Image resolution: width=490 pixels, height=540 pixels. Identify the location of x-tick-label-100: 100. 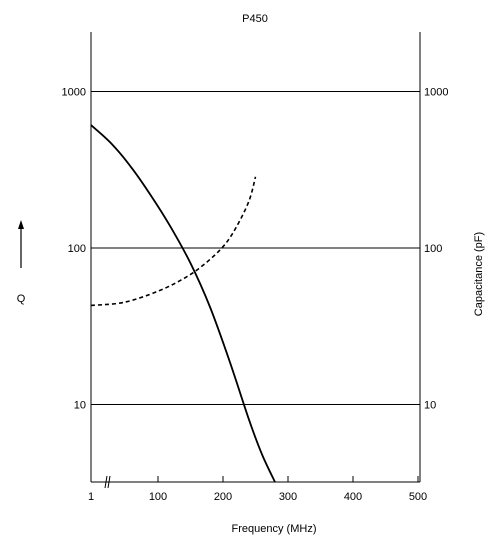
(158, 497).